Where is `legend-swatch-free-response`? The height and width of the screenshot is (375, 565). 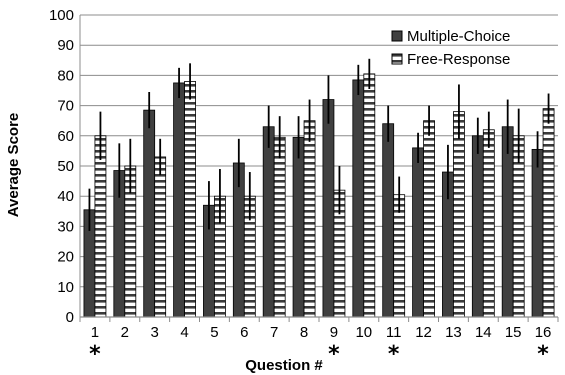 legend-swatch-free-response is located at coordinates (397, 59).